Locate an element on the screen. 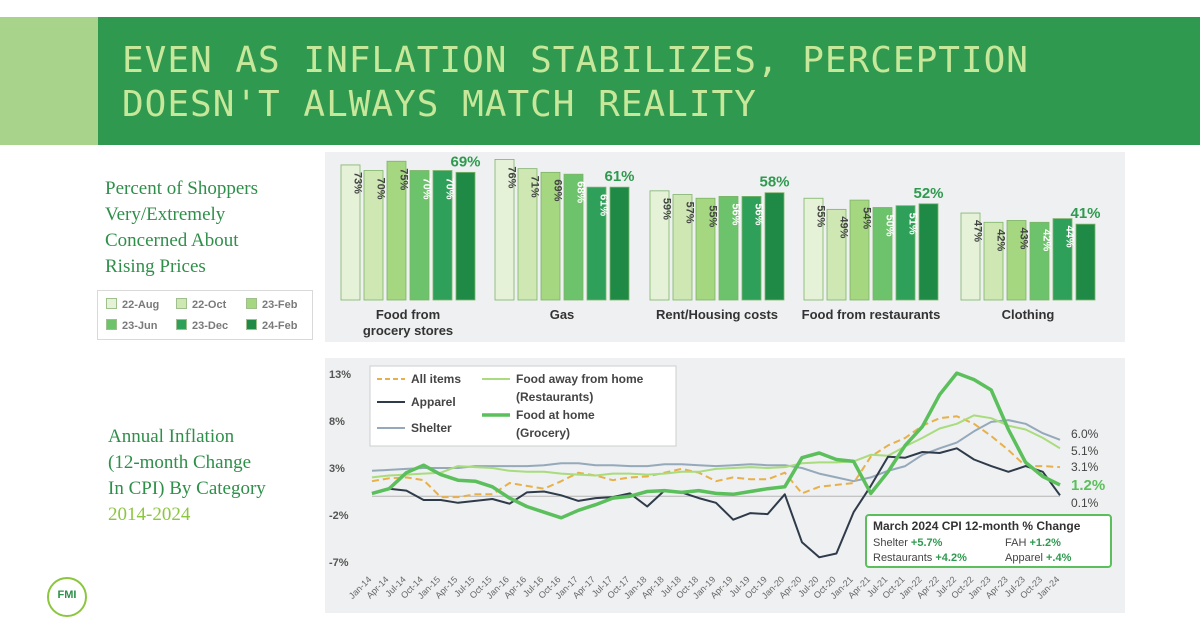 This screenshot has height=628, width=1200. bar-value-label: 71% is located at coordinates (535, 187).